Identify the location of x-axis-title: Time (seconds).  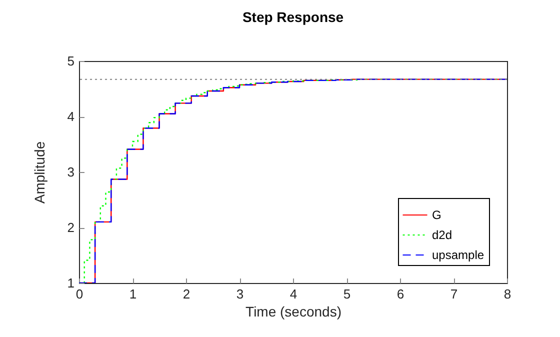
(294, 312).